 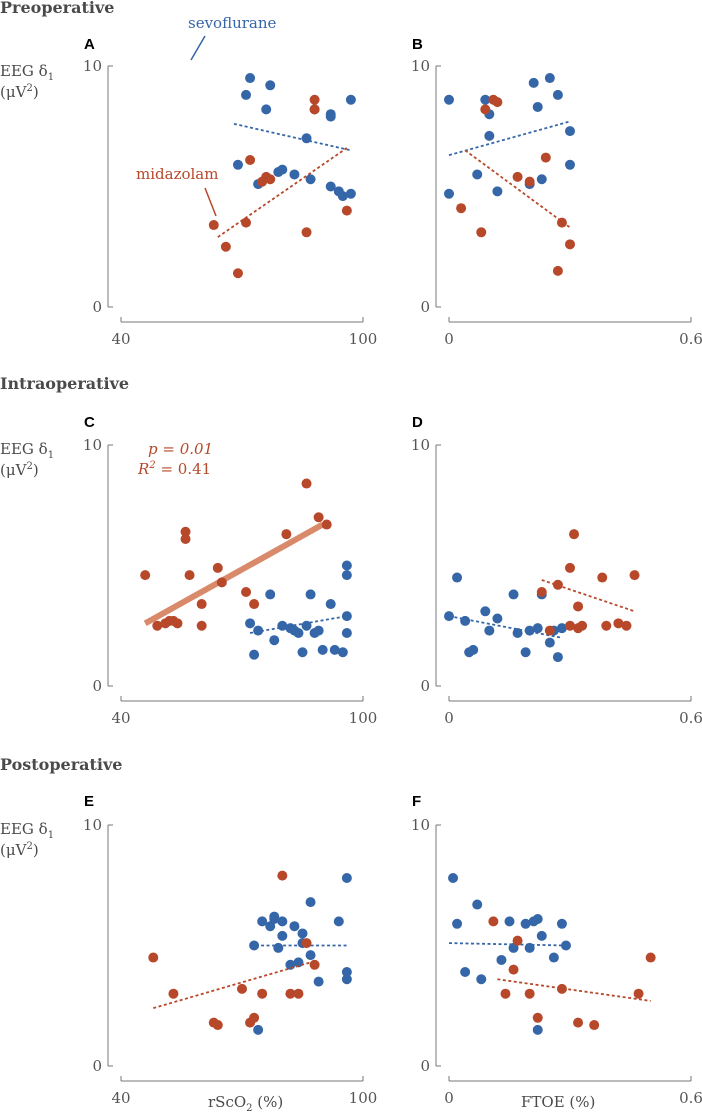 I want to click on y-tick-label-e-0: 0, so click(x=97, y=1066).